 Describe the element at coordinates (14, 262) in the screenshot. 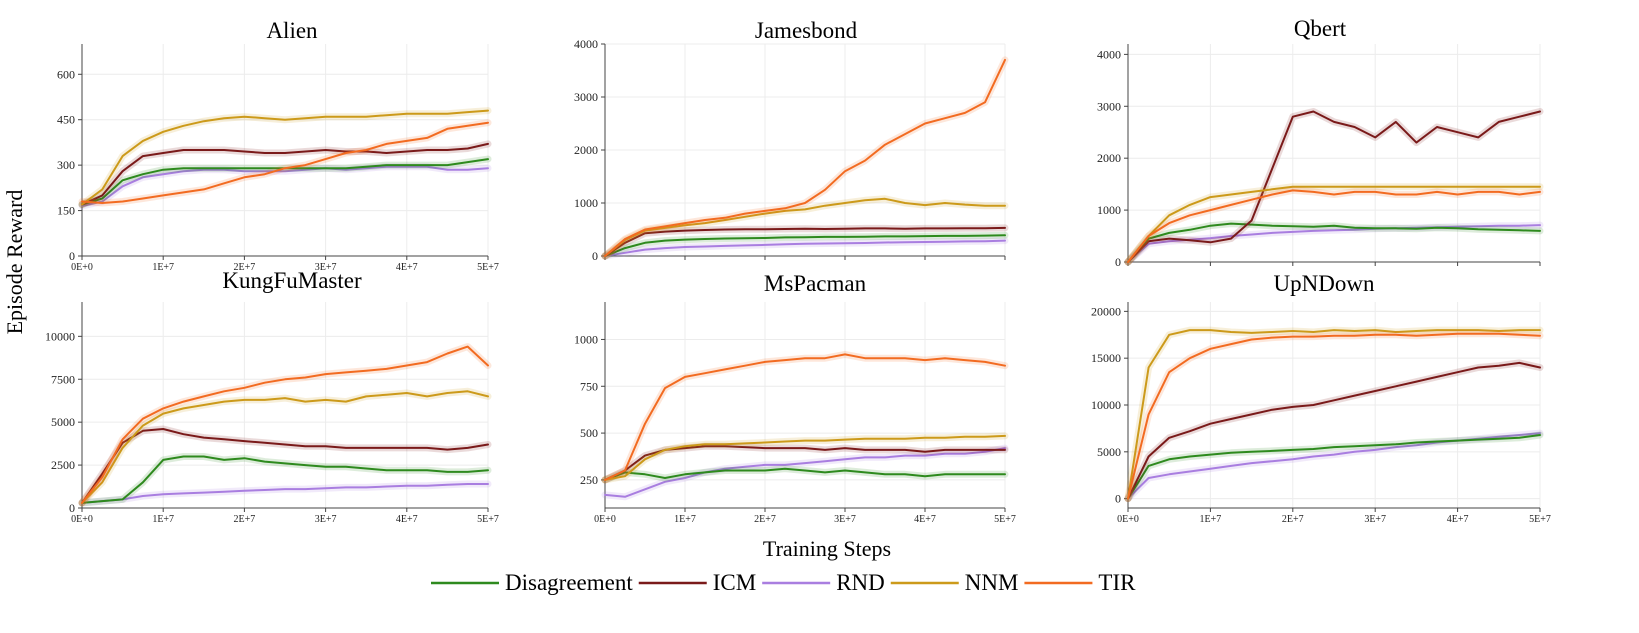

I see `y-axis-title: Episode Reward` at that location.